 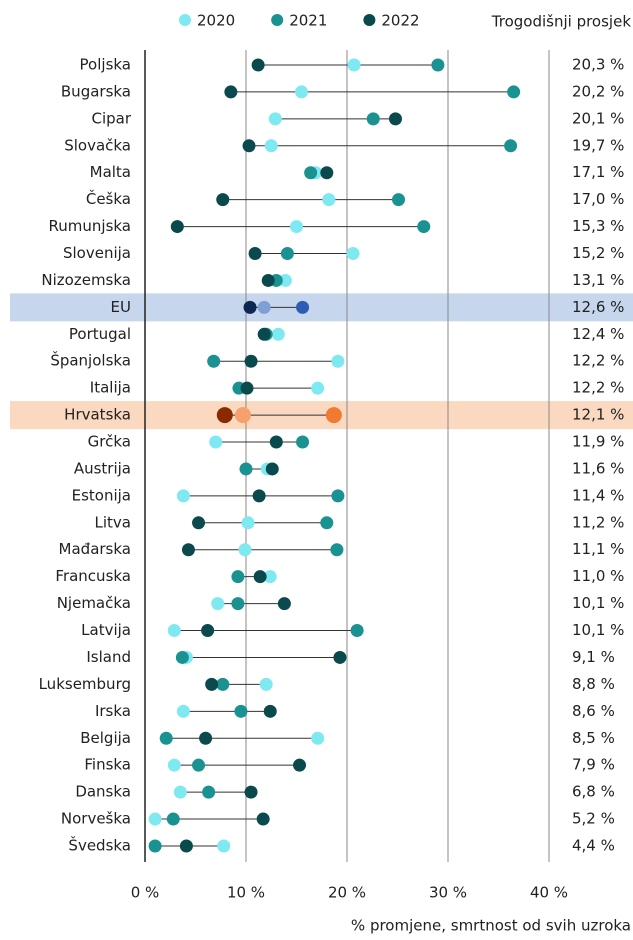 I want to click on category-label: Švedska, so click(x=99, y=844).